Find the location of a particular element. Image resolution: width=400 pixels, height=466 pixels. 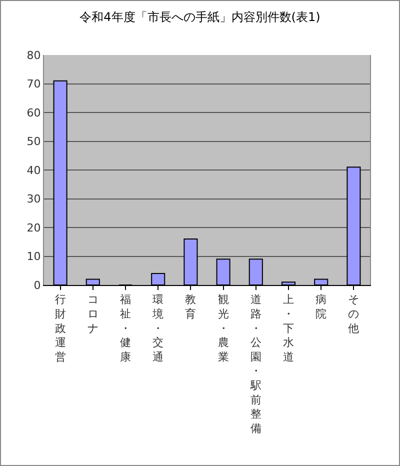

y-tick-label: 40 is located at coordinates (33, 170).